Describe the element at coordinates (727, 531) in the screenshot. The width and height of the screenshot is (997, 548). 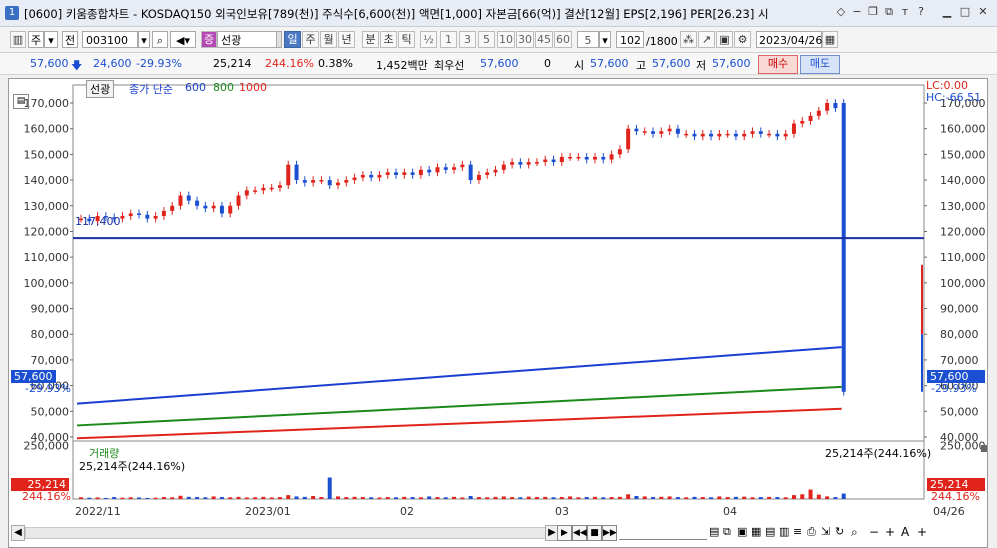
I see `copy-icon: ⧉` at that location.